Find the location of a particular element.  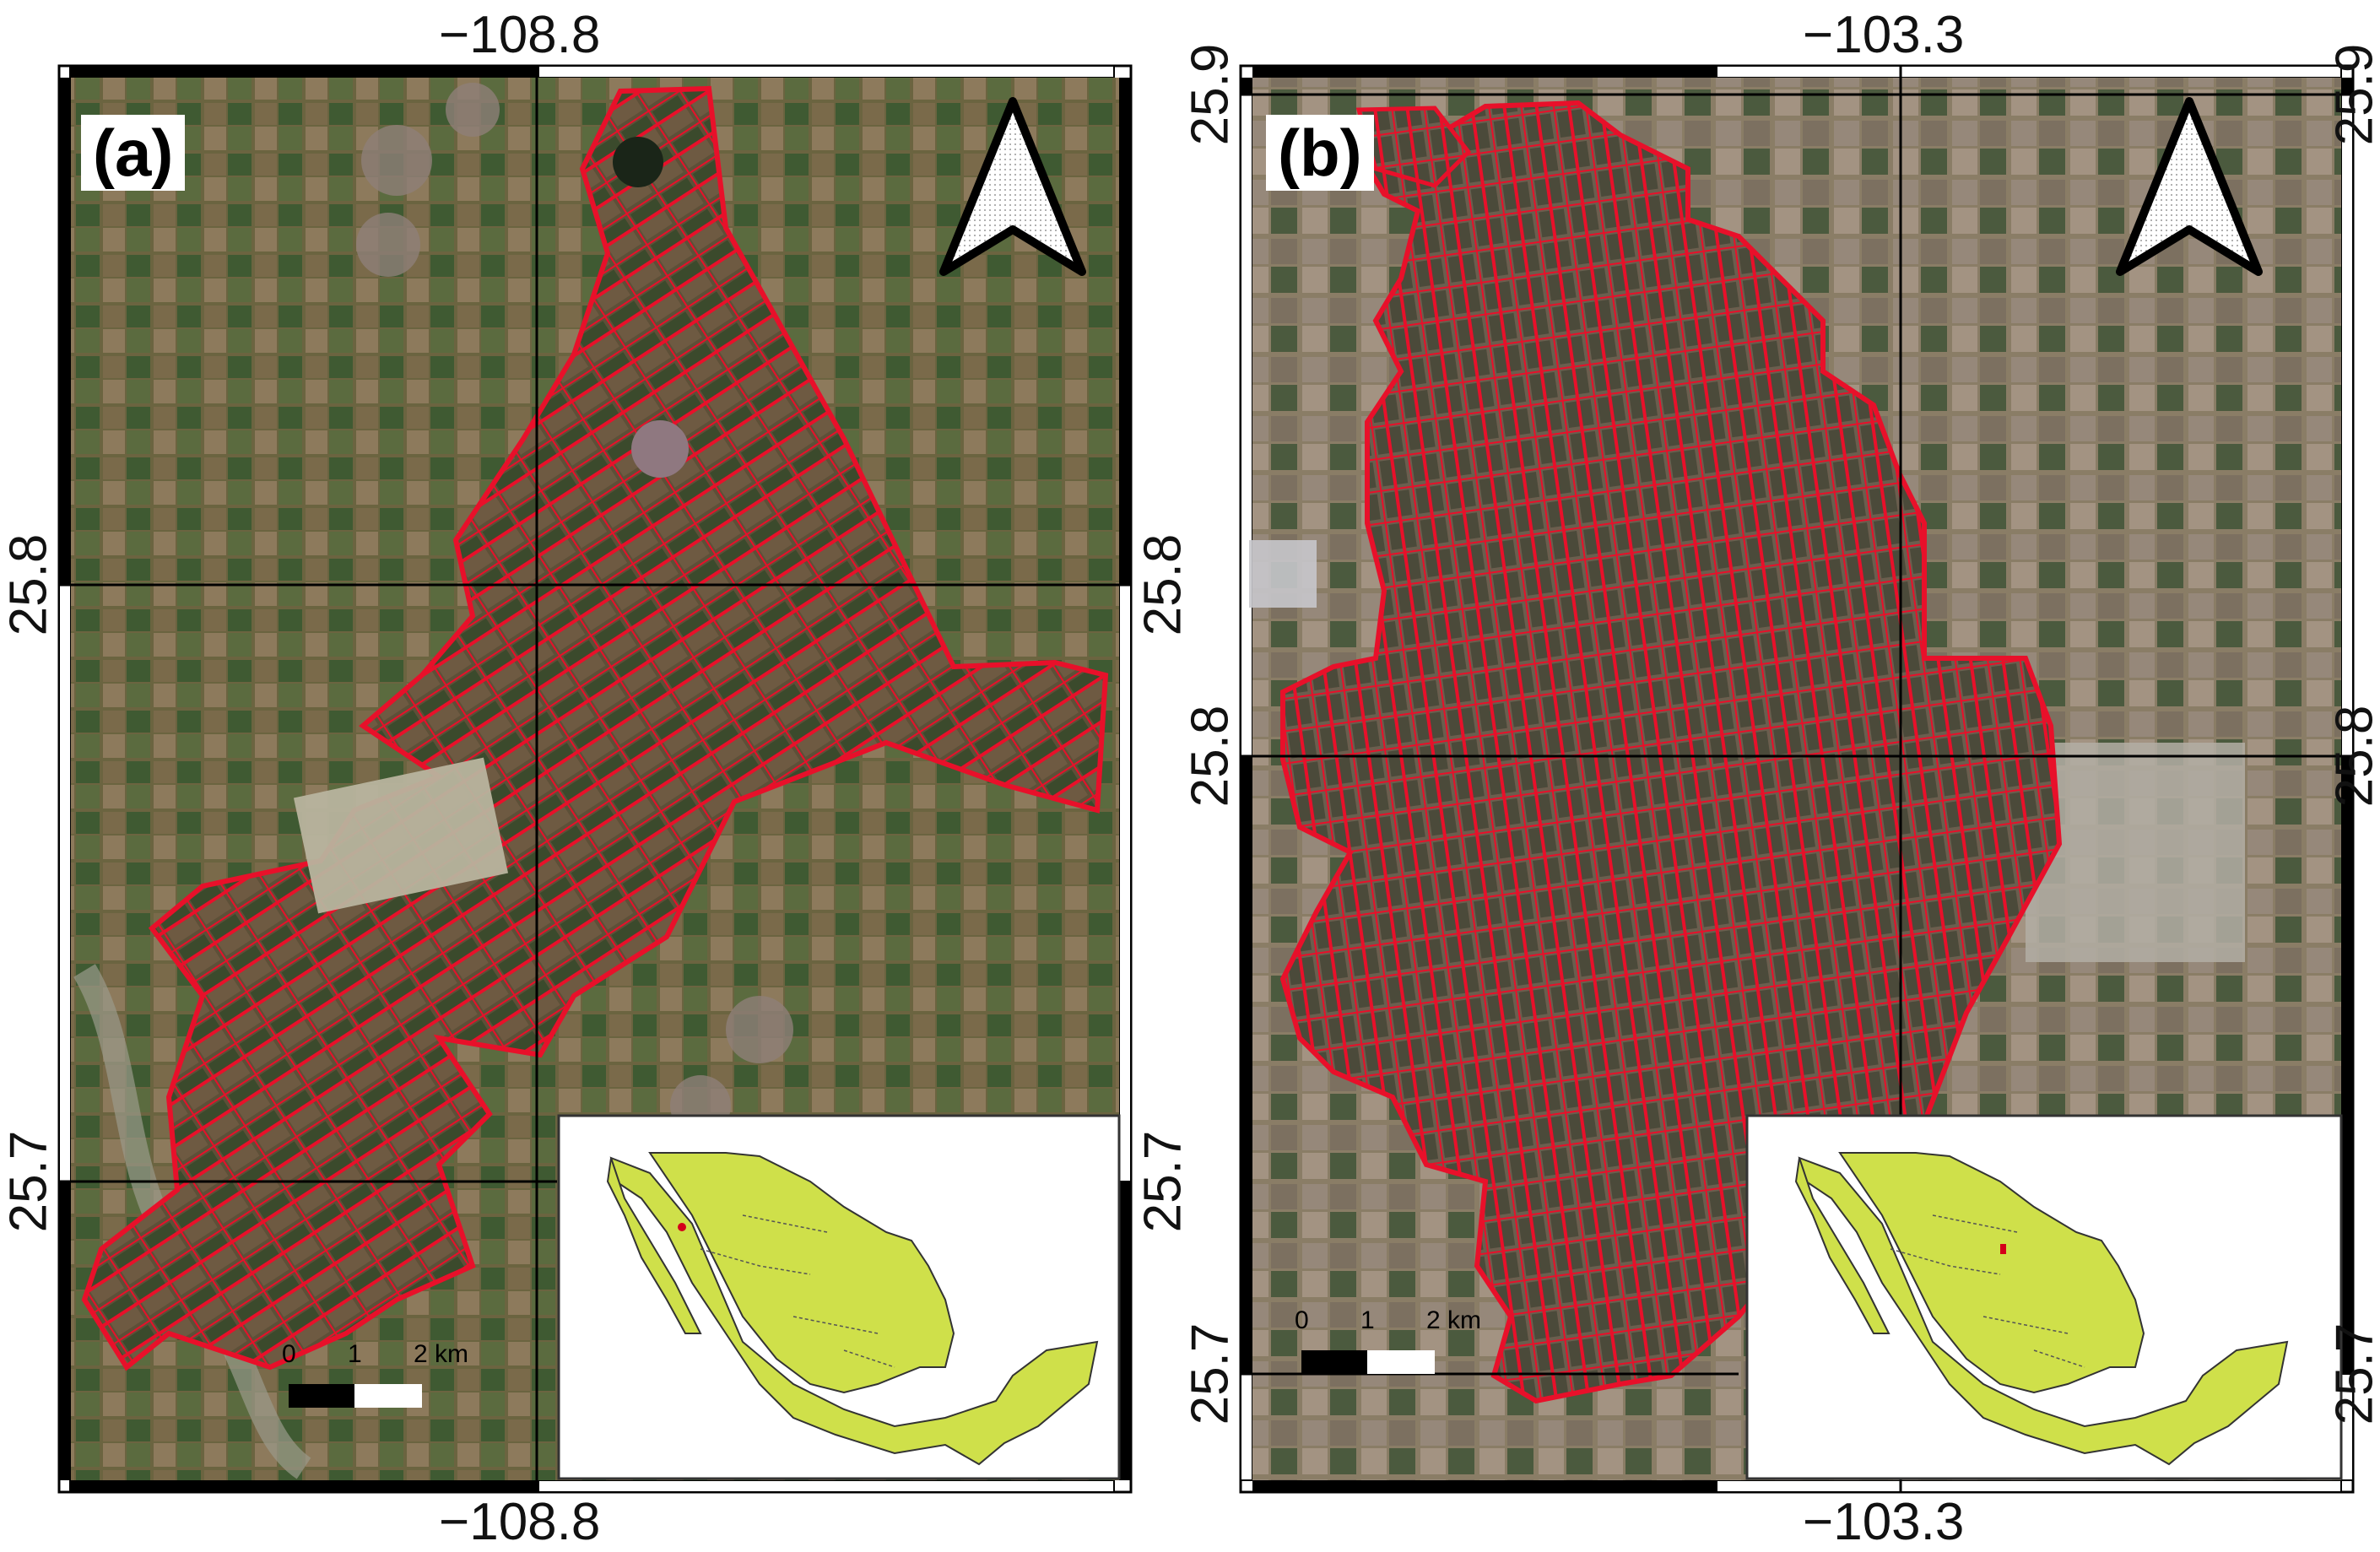

left-latitude-lower: 25.7 is located at coordinates (29, 1181).